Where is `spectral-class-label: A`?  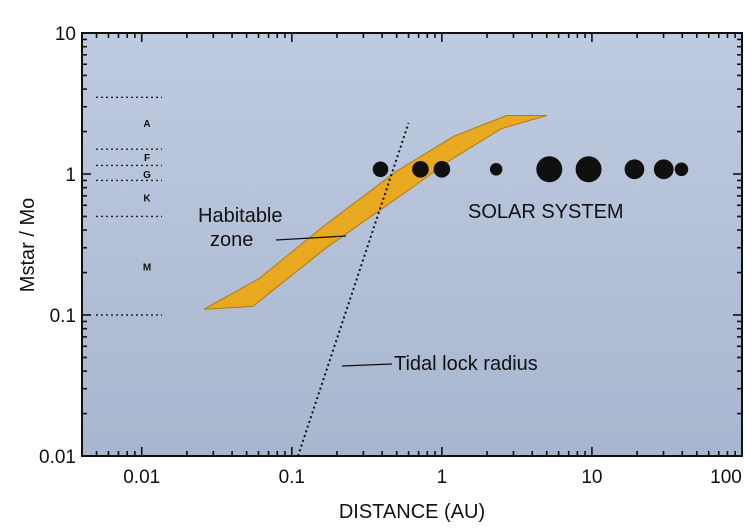
spectral-class-label: A is located at coordinates (146, 124).